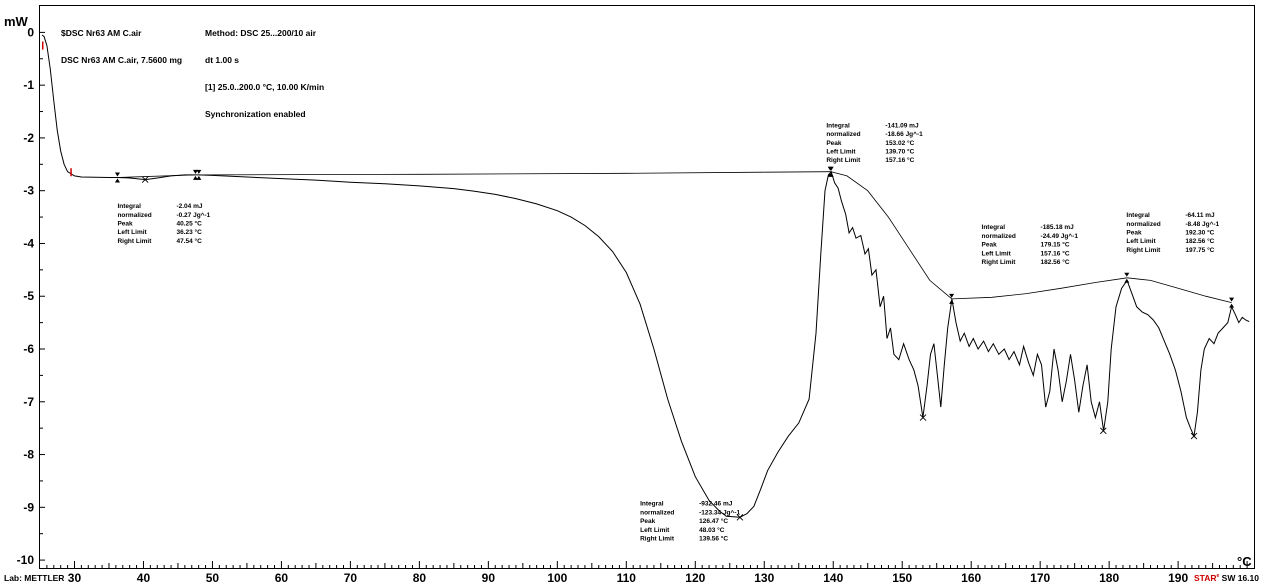 Image resolution: width=1265 pixels, height=586 pixels. What do you see at coordinates (189, 232) in the screenshot?
I see `annotation-value: 36.23 °C` at bounding box center [189, 232].